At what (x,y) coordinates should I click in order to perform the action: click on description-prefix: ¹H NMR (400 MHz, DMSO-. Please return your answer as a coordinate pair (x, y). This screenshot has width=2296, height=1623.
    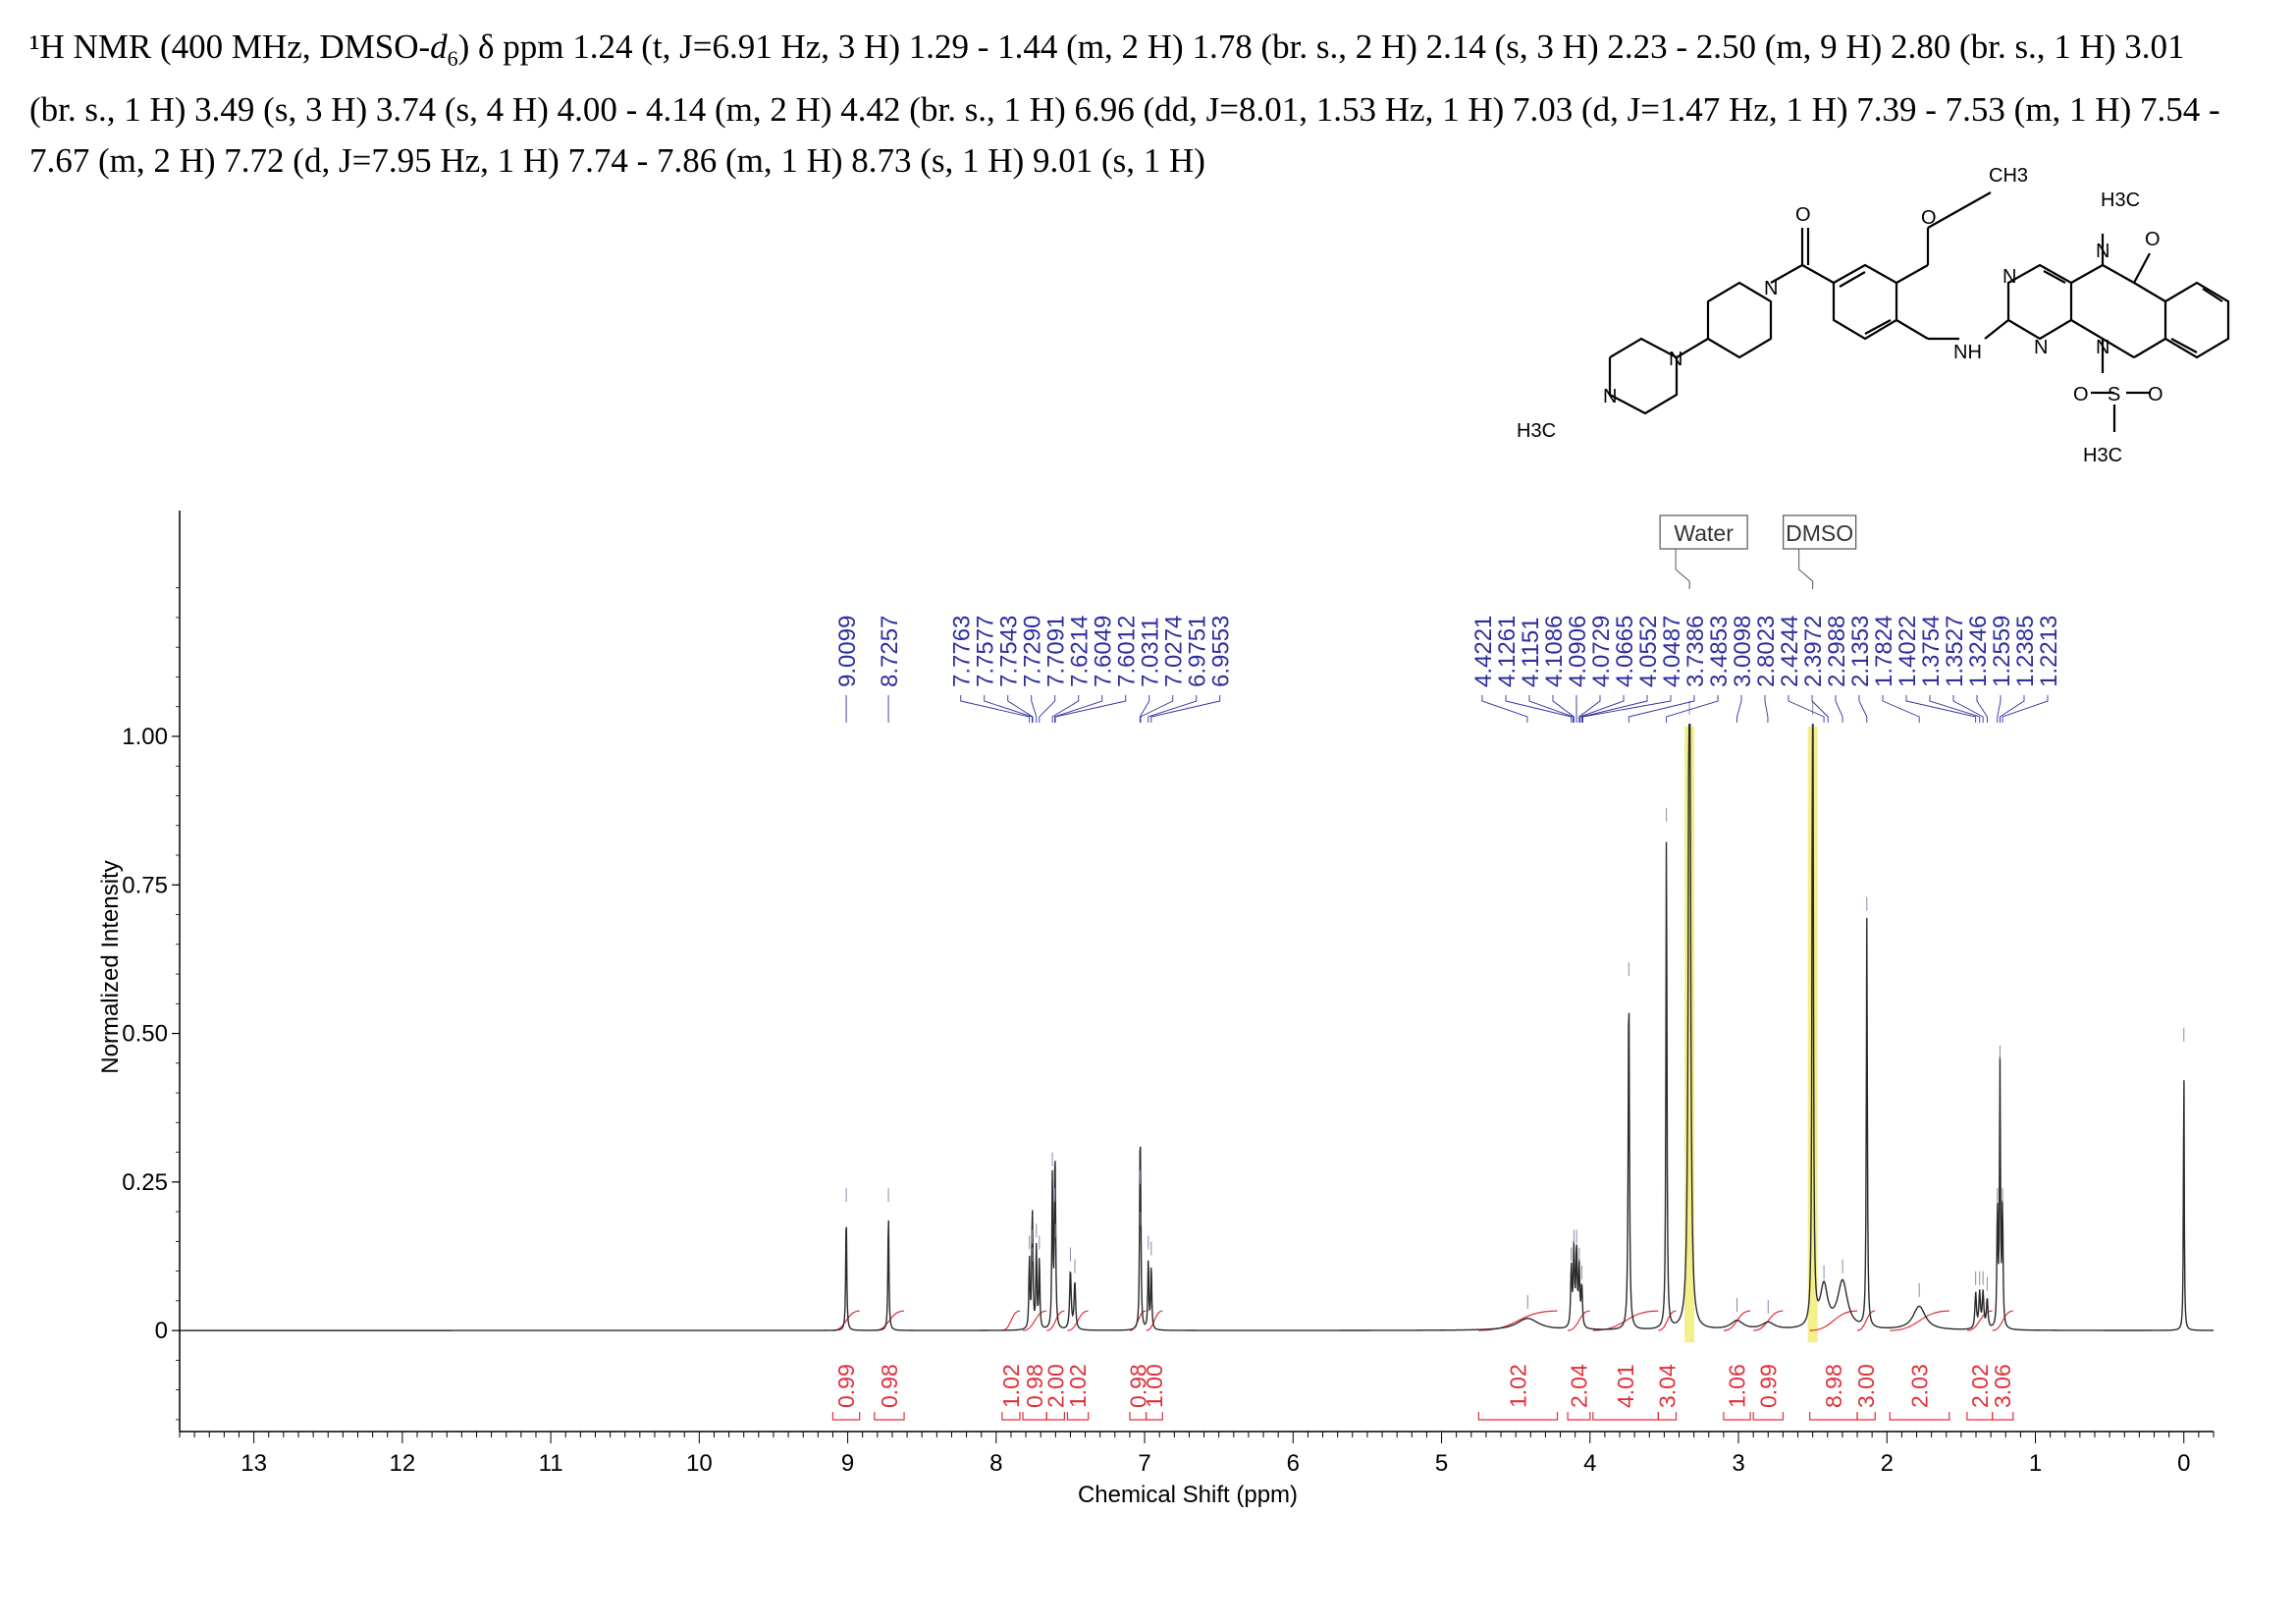
    Looking at the image, I should click on (230, 46).